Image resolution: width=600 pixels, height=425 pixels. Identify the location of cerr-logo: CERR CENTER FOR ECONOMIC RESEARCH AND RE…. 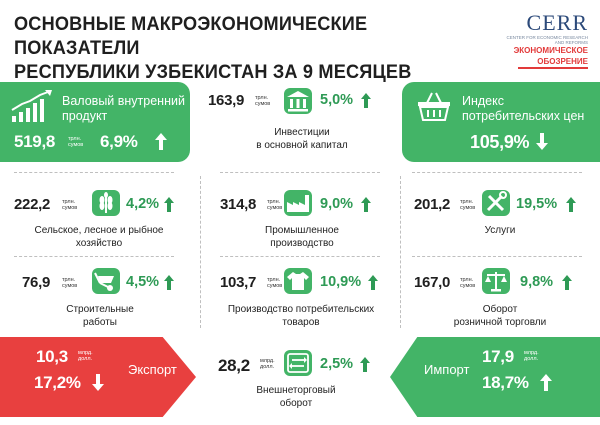
(543, 40).